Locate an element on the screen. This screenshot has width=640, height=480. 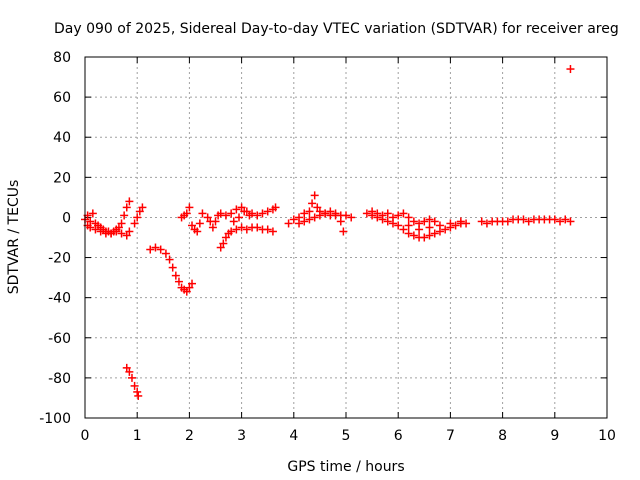
x-tick-label: 1 is located at coordinates (137, 436).